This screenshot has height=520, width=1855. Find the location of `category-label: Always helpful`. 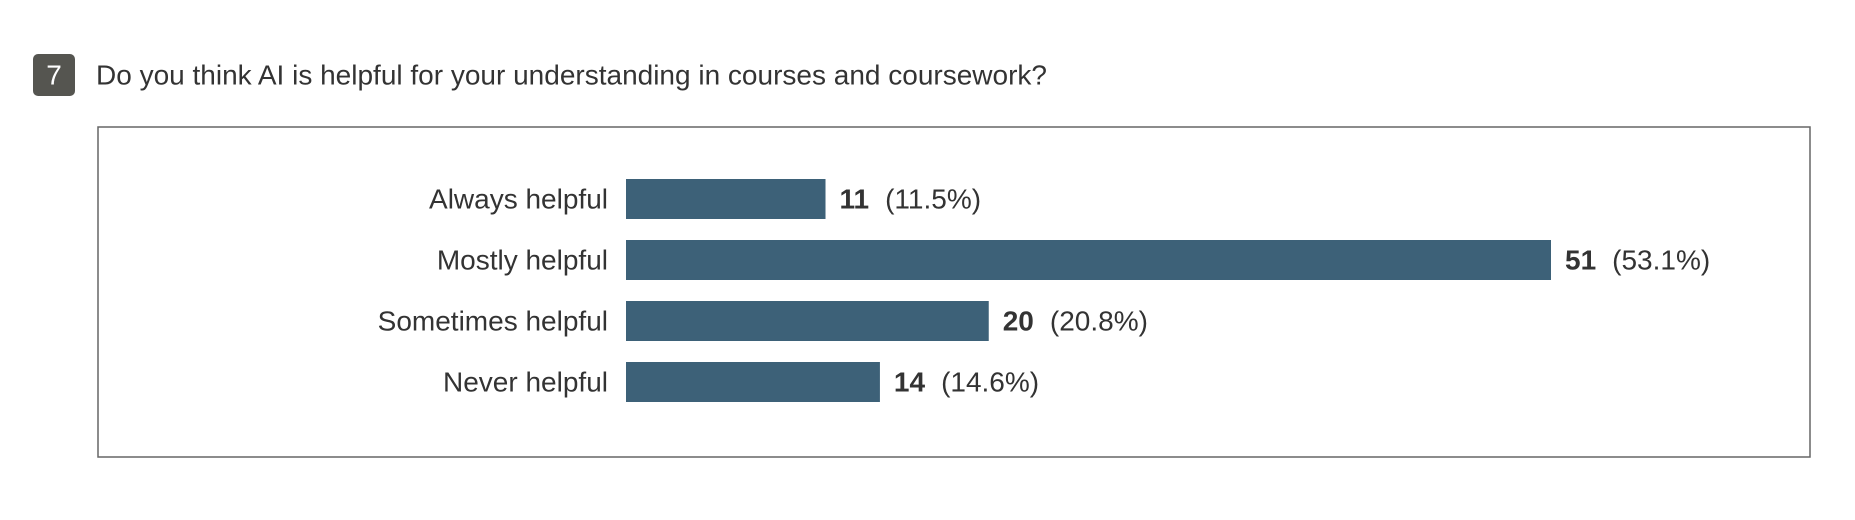

category-label: Always helpful is located at coordinates (518, 199).